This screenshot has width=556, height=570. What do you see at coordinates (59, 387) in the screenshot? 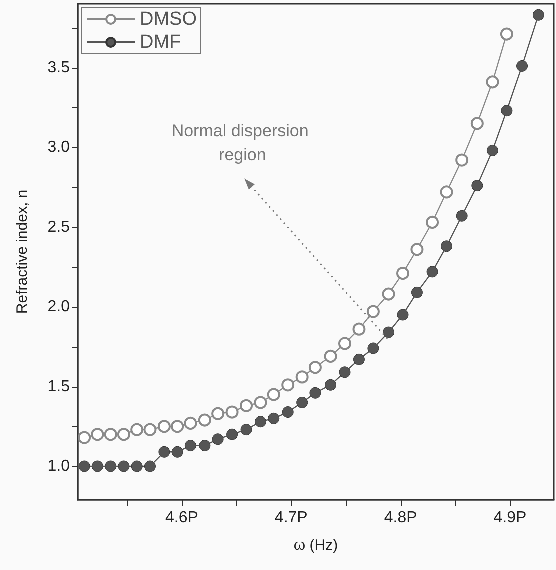
I see `y-tick-label: 1.5` at bounding box center [59, 387].